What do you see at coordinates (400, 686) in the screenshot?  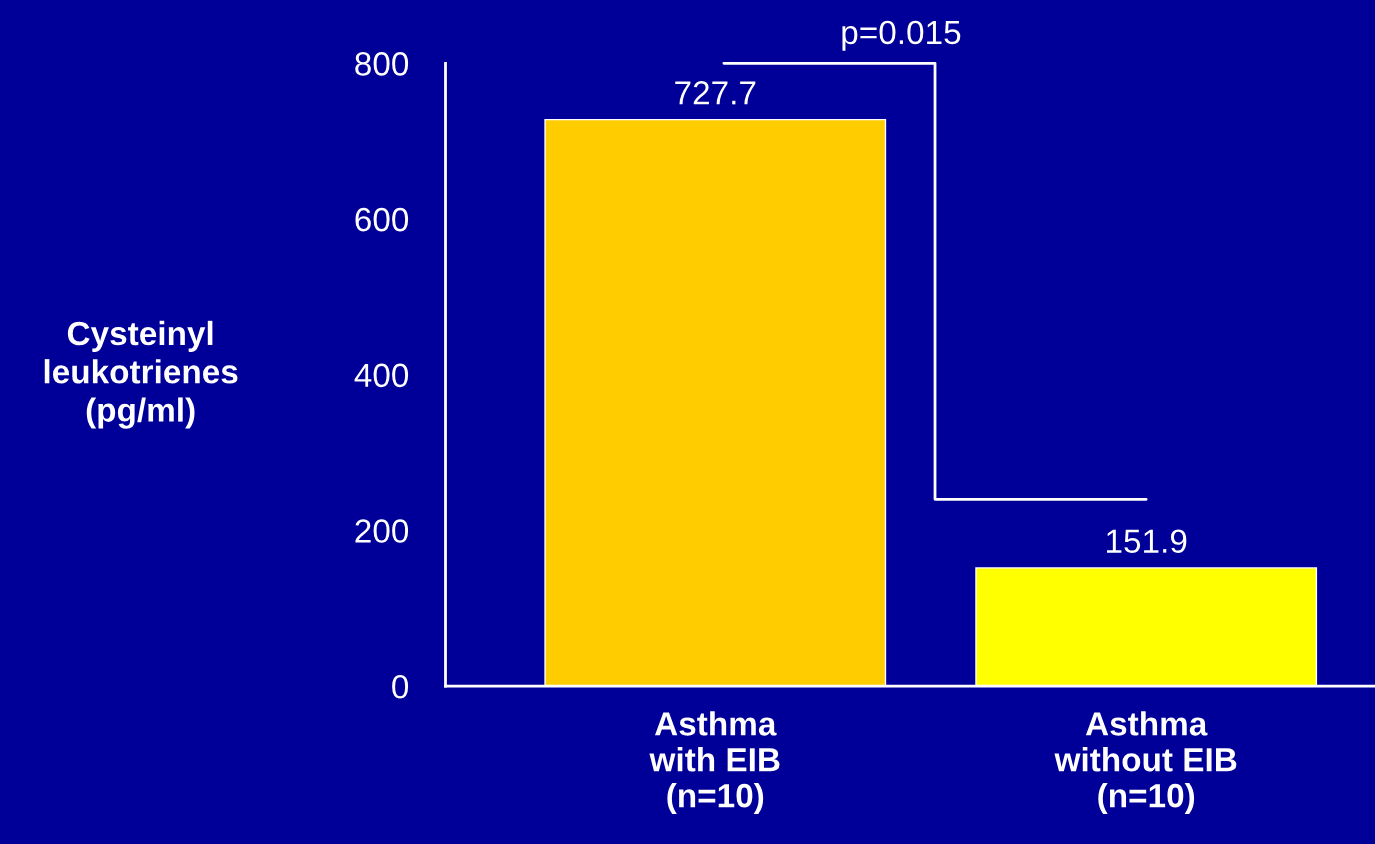 I see `y-tick-label: 0` at bounding box center [400, 686].